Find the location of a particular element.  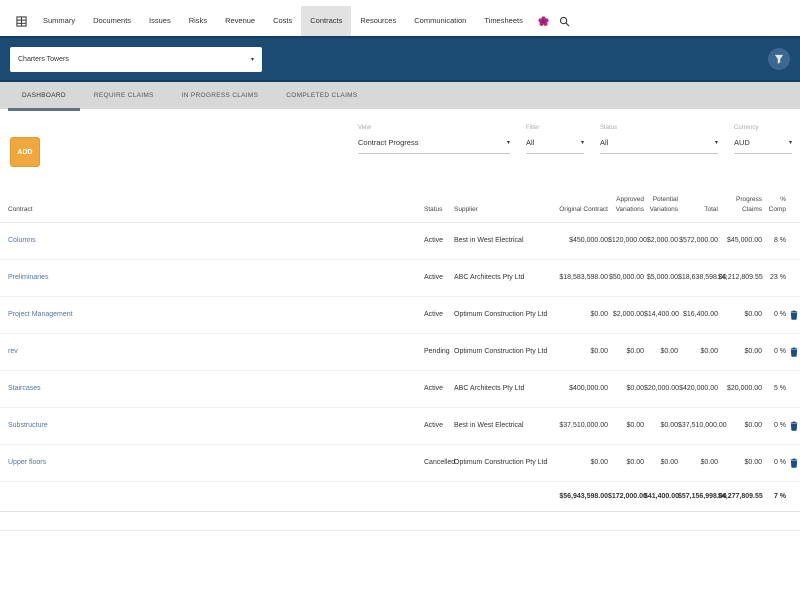

contract-link: Substructure is located at coordinates (28, 425).